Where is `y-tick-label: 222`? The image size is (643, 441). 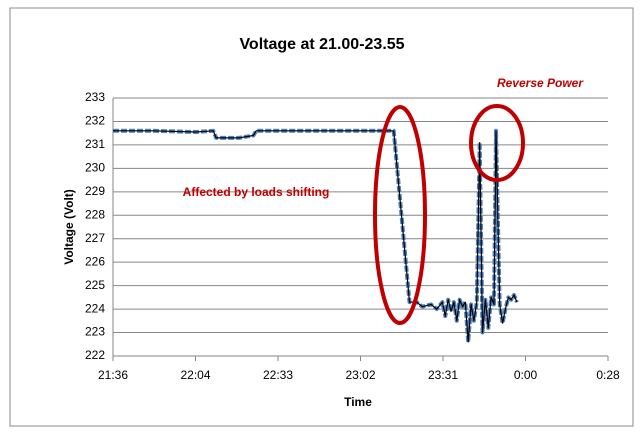
y-tick-label: 222 is located at coordinates (95, 355).